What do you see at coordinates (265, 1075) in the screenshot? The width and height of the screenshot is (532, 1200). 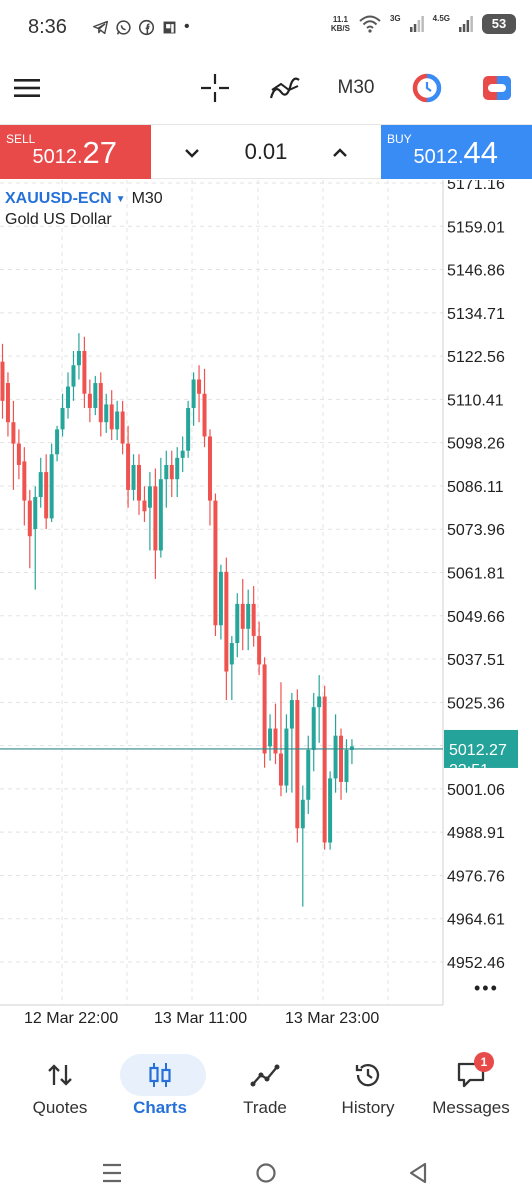 I see `trend-line-icon` at bounding box center [265, 1075].